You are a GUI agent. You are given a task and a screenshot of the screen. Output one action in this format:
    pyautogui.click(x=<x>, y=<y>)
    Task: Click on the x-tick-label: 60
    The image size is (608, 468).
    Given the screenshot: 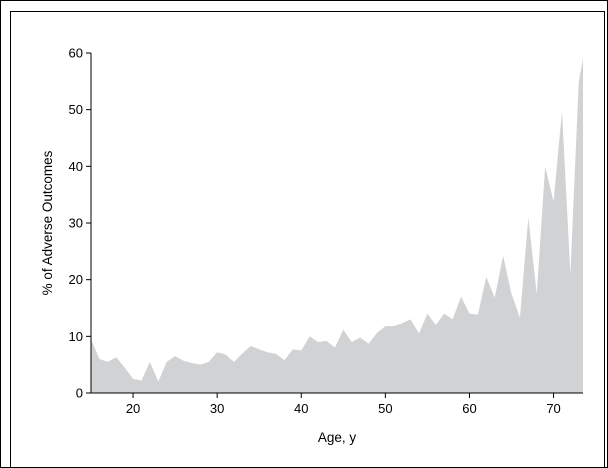 What is the action you would take?
    pyautogui.click(x=469, y=408)
    